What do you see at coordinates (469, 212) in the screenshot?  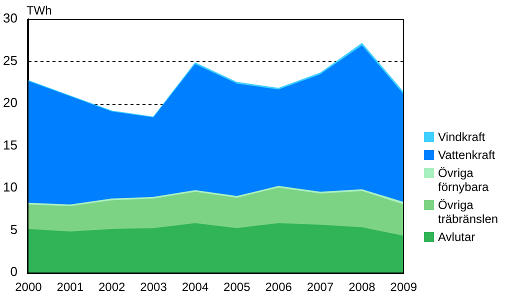 I see `legend-label: Övriga träbränslen` at bounding box center [469, 212].